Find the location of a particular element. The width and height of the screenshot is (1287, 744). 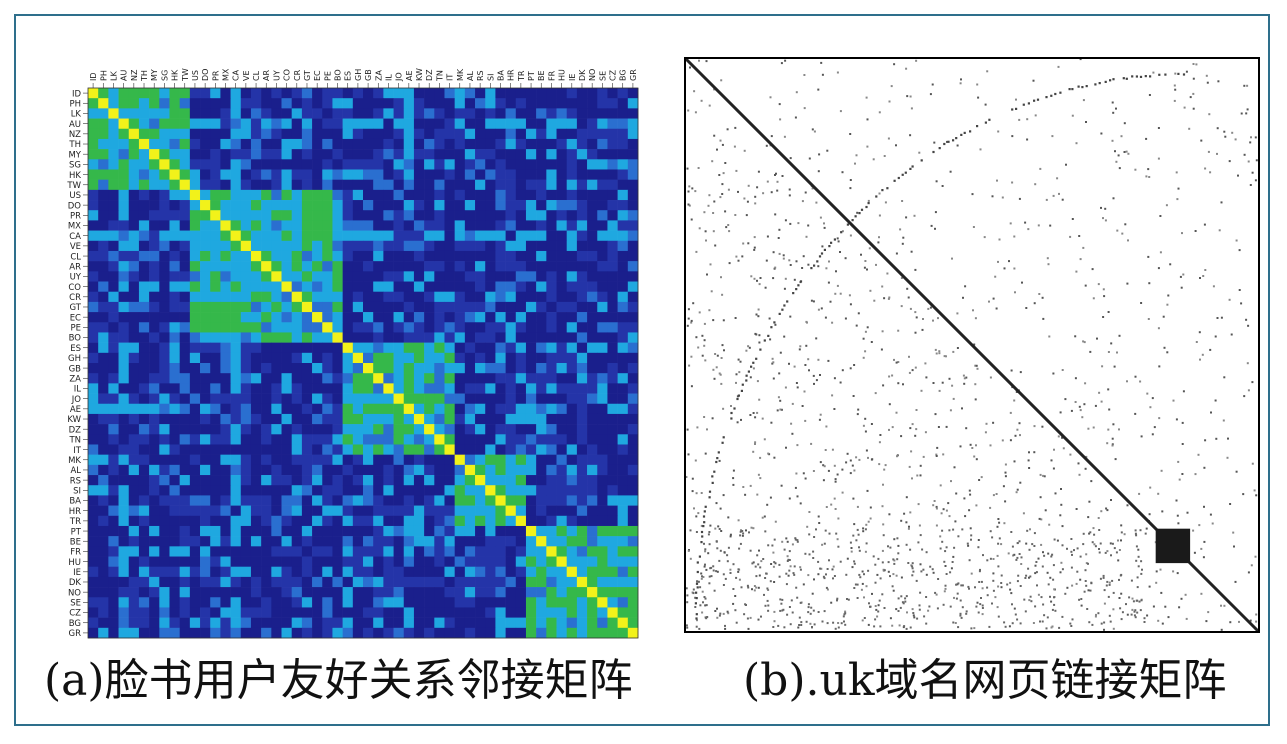

row-label: IL is located at coordinates (78, 390).